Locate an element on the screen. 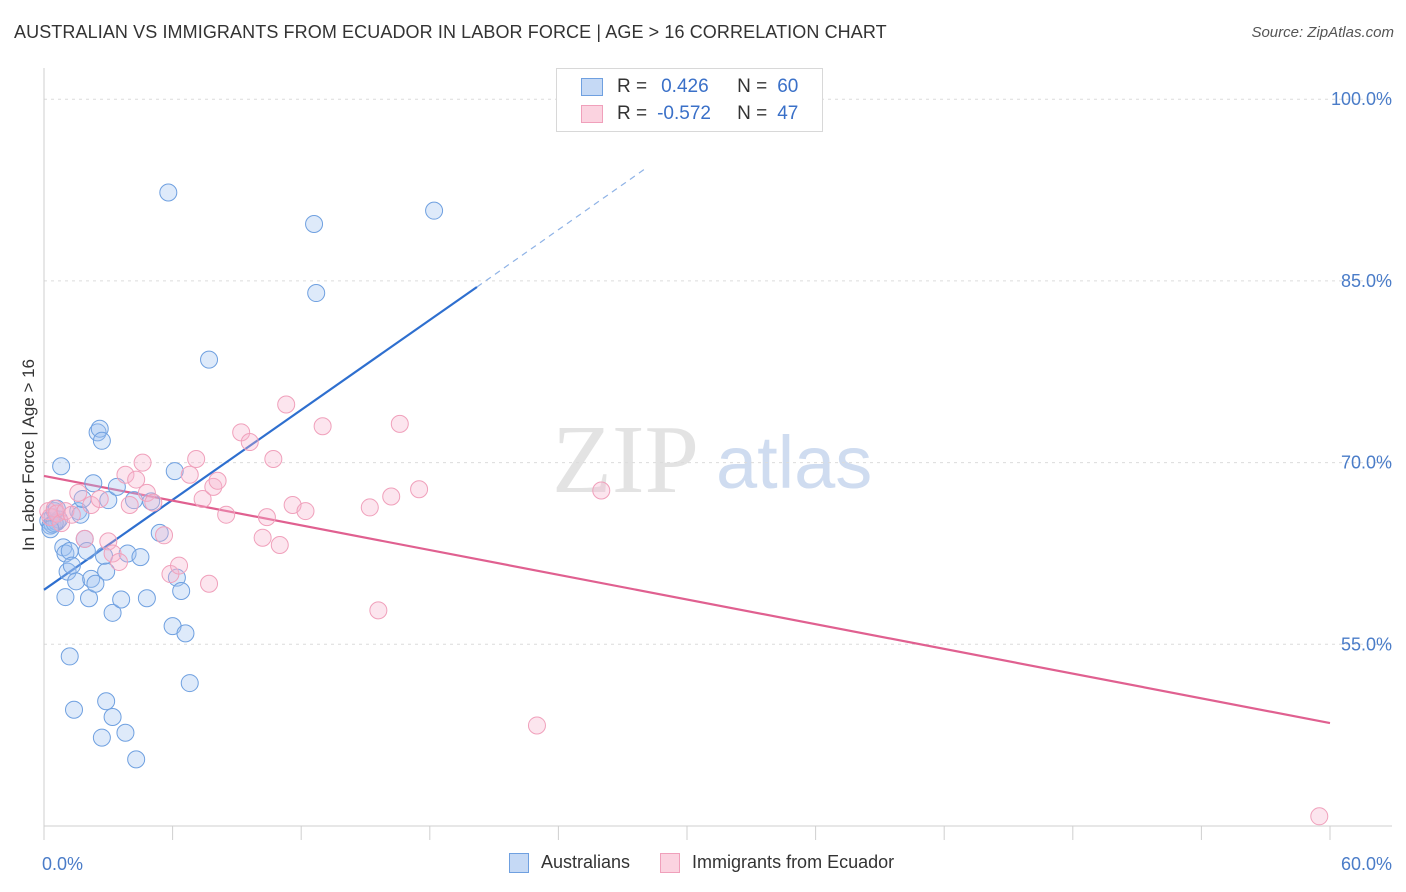 The image size is (1406, 892). watermark-zip: ZIP is located at coordinates (625, 460).